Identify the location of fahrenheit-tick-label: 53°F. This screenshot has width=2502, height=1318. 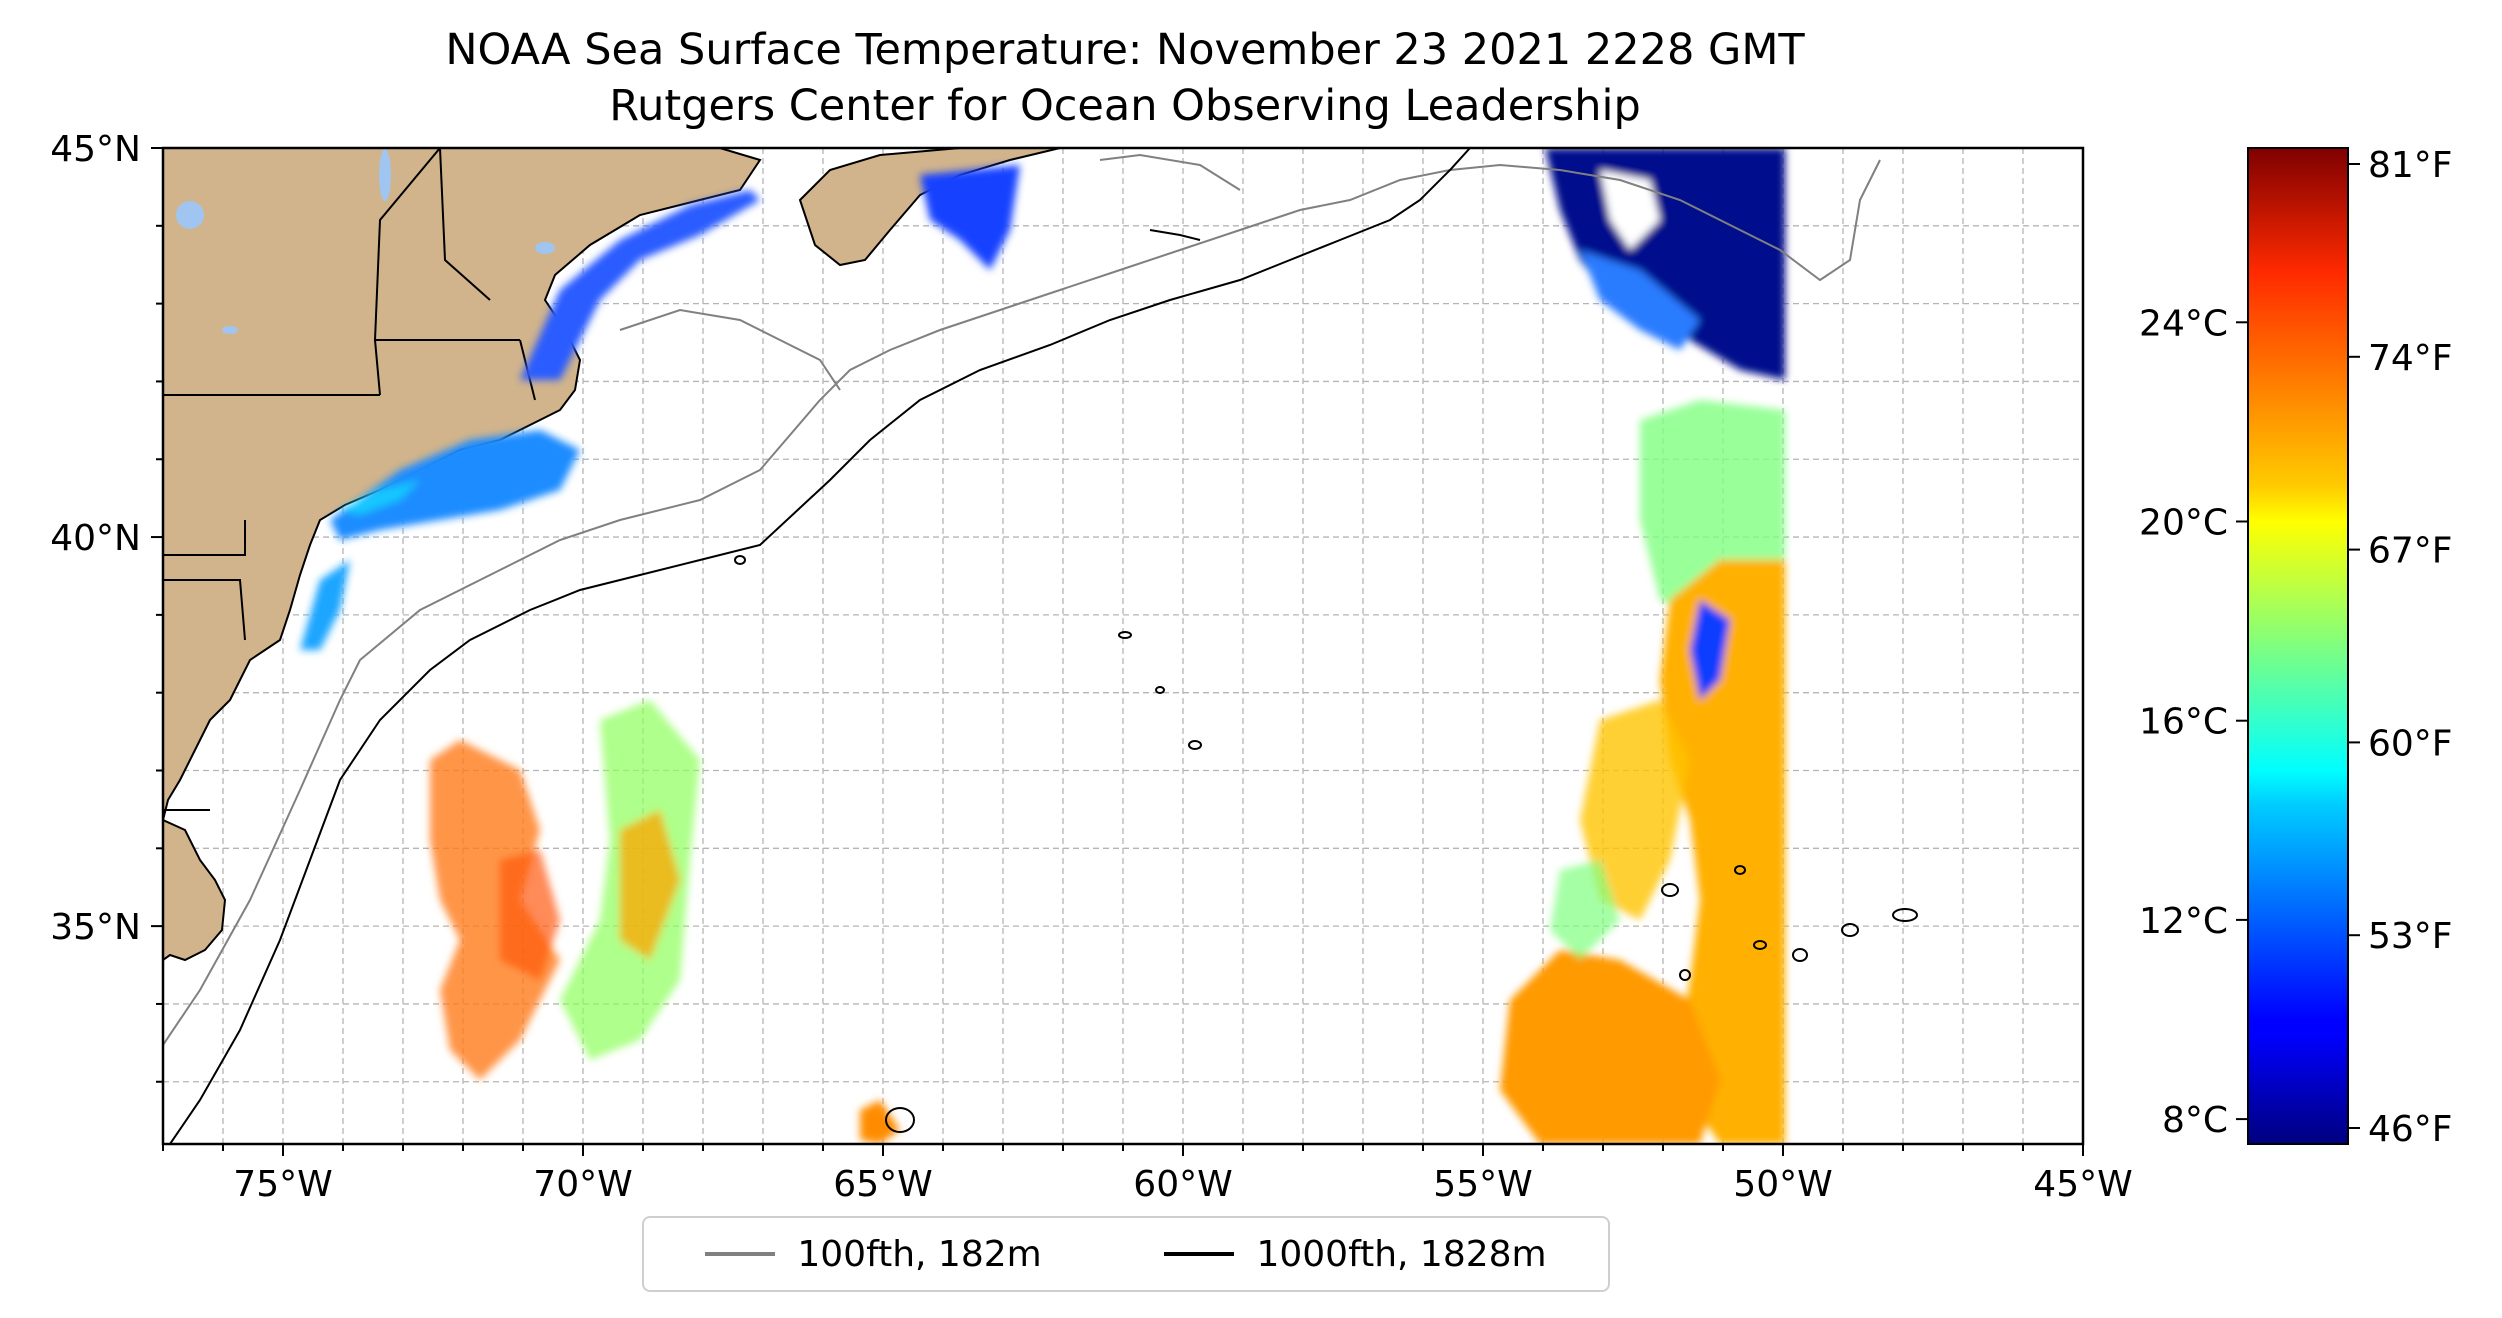
(2410, 936).